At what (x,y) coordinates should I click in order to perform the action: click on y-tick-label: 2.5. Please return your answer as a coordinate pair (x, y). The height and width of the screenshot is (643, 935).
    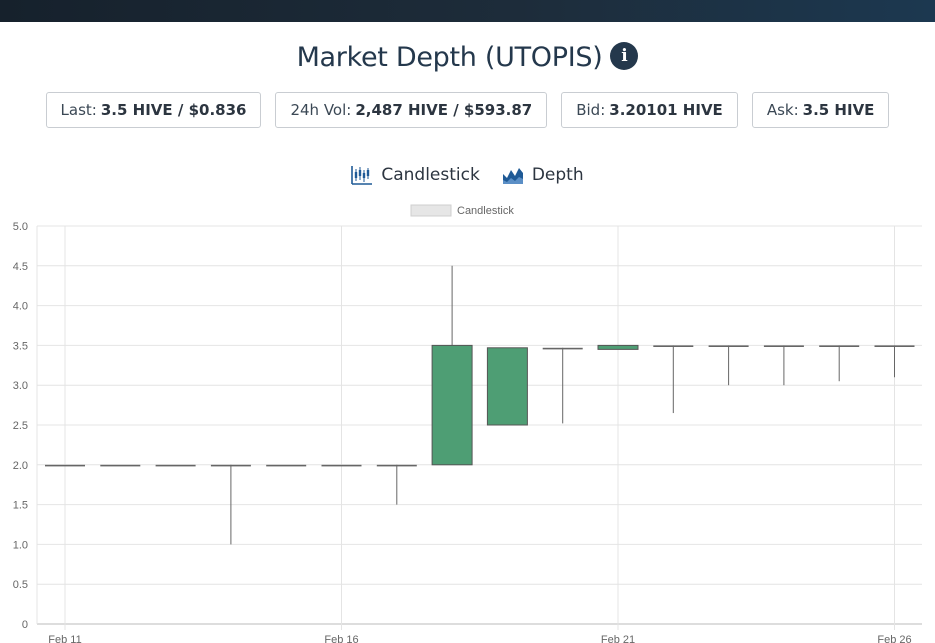
    Looking at the image, I should click on (20, 426).